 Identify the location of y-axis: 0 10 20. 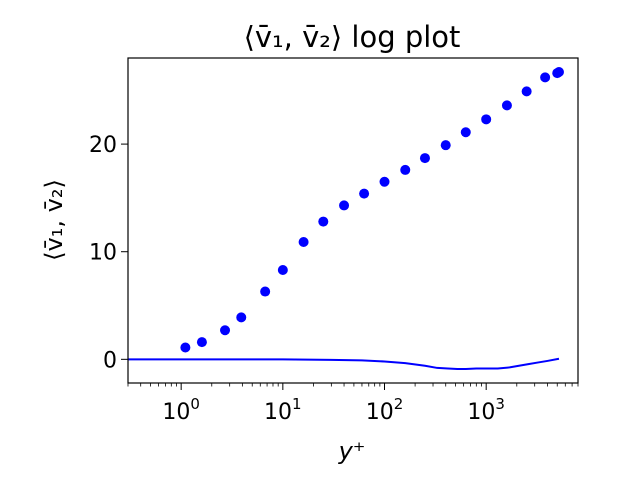
(108, 253).